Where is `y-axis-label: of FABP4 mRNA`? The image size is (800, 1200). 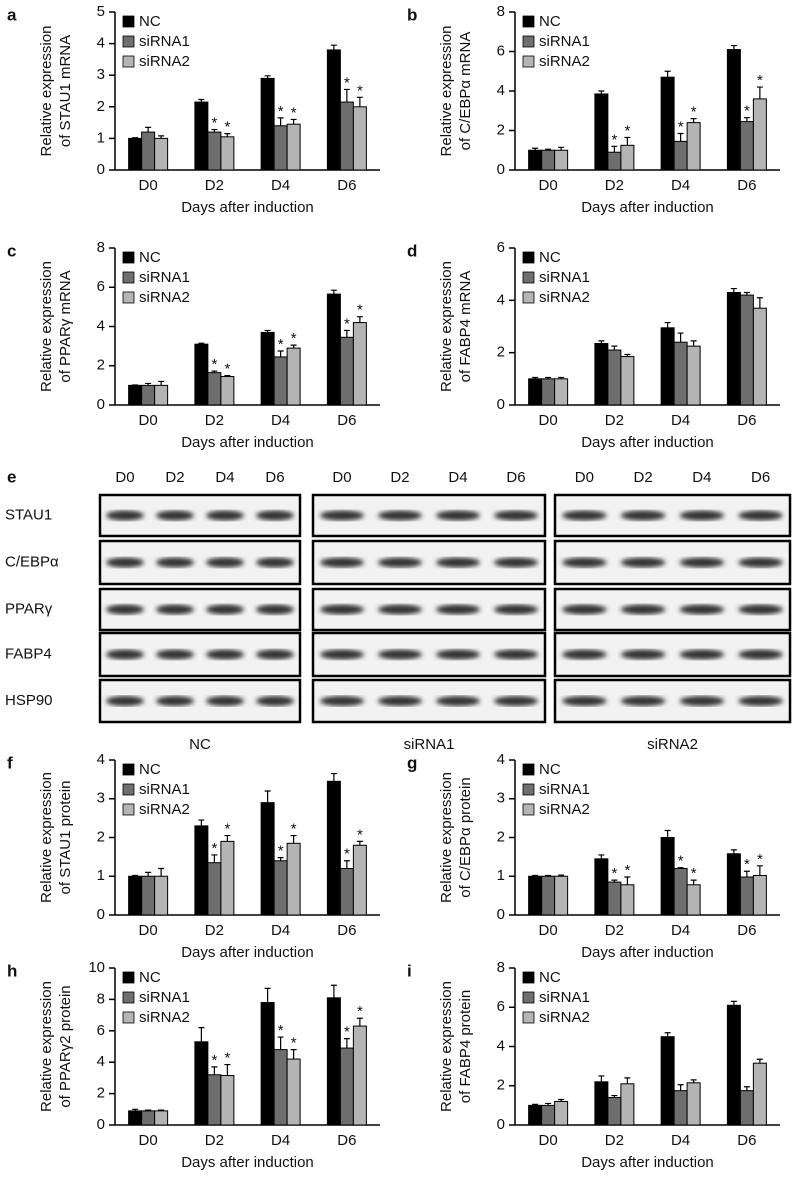
y-axis-label: of FABP4 mRNA is located at coordinates (465, 327).